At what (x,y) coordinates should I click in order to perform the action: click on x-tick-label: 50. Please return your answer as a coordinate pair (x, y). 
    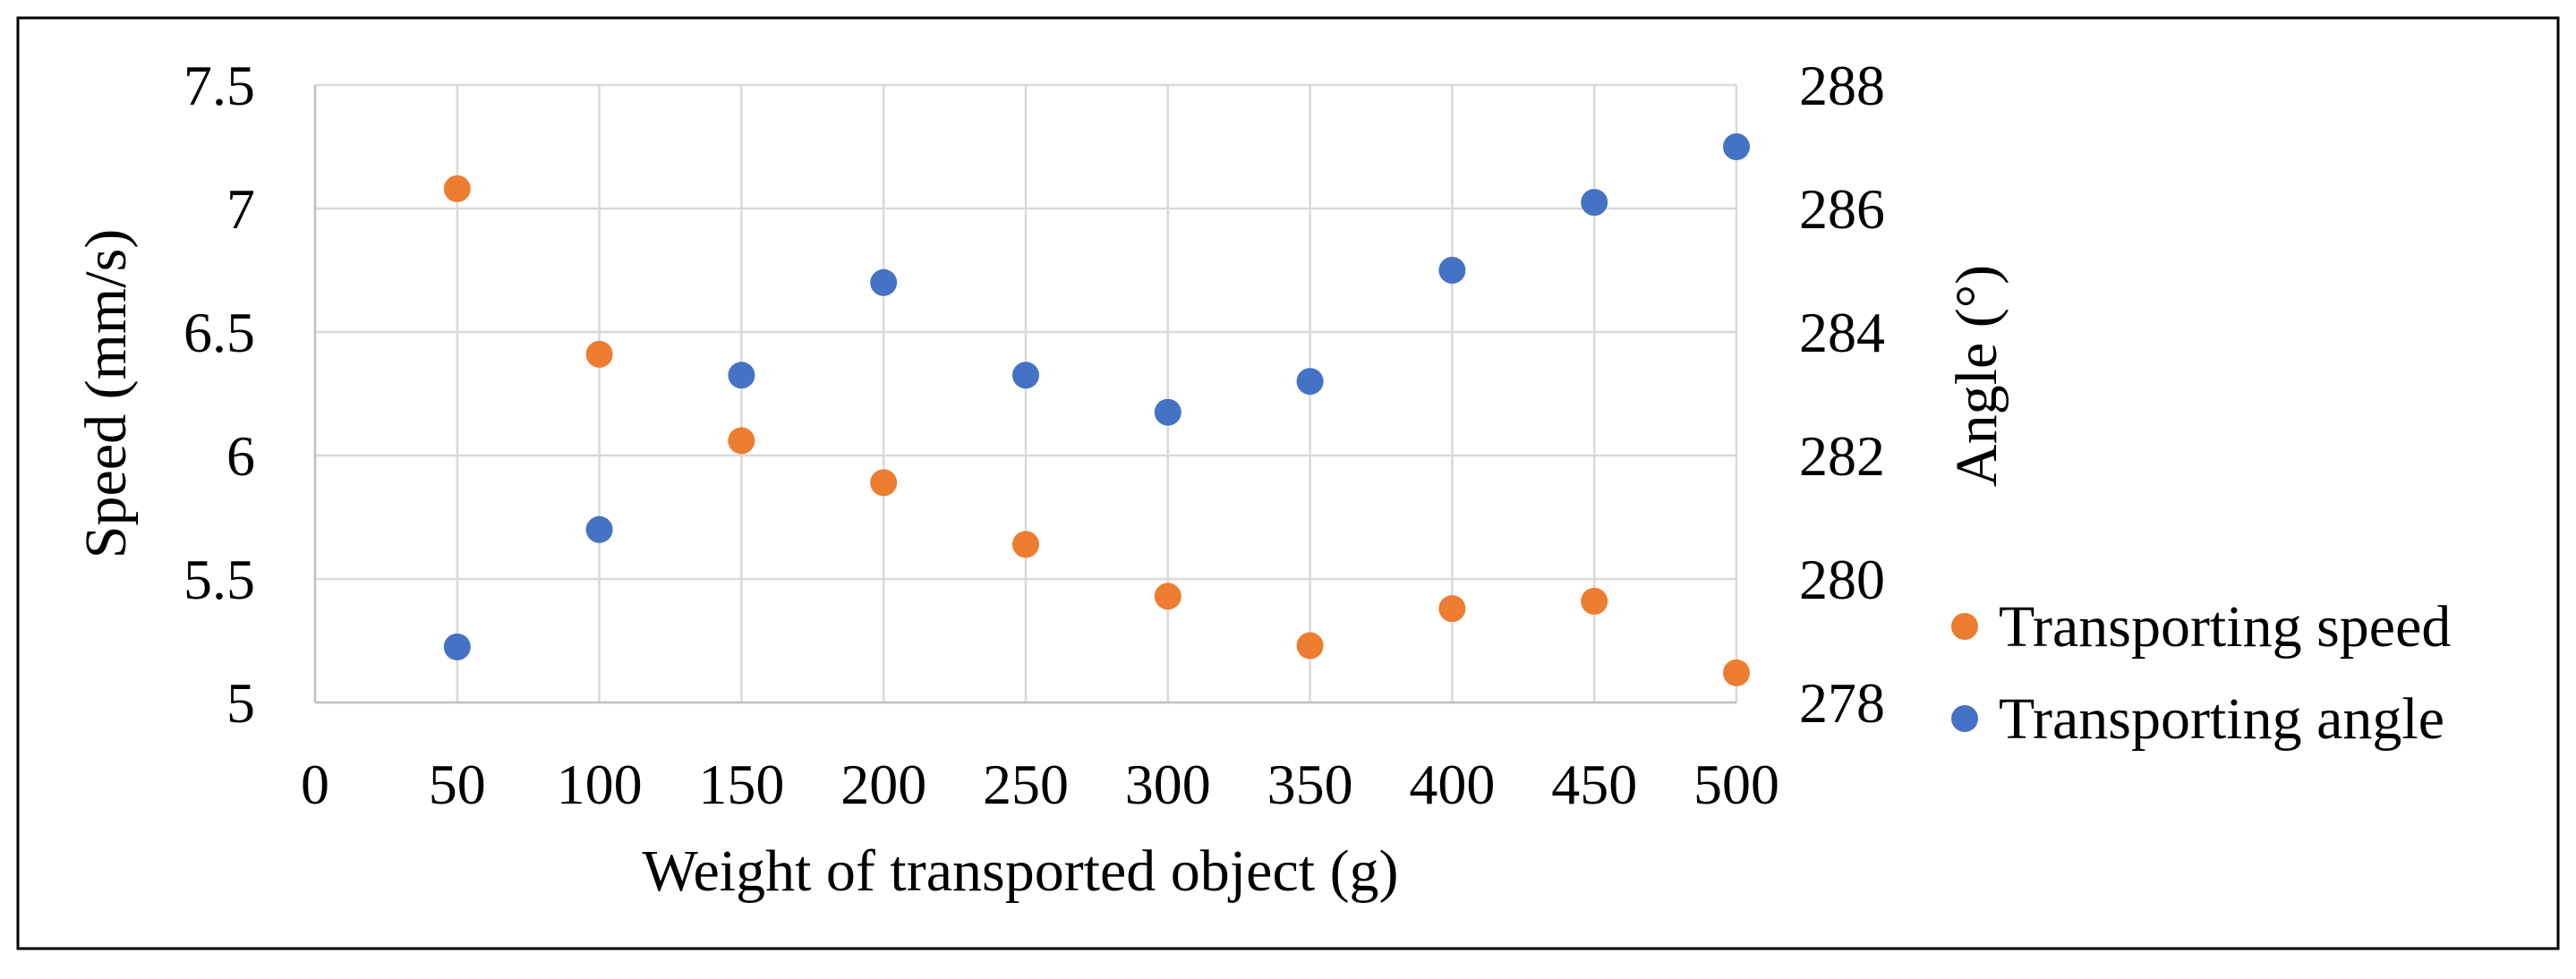
    Looking at the image, I should click on (457, 785).